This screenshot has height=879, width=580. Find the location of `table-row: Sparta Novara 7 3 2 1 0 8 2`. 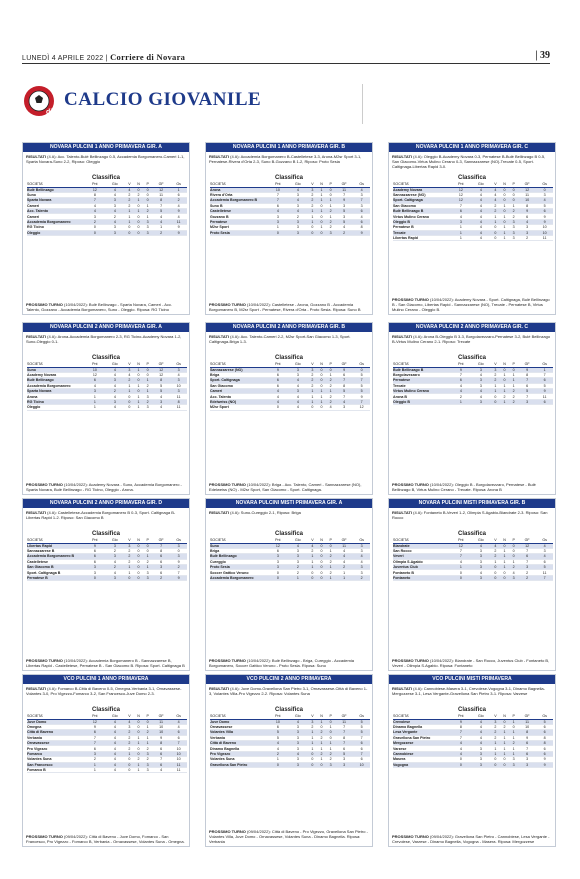

table-row: Sparta Novara 7 3 2 1 0 8 2 is located at coordinates (107, 200).